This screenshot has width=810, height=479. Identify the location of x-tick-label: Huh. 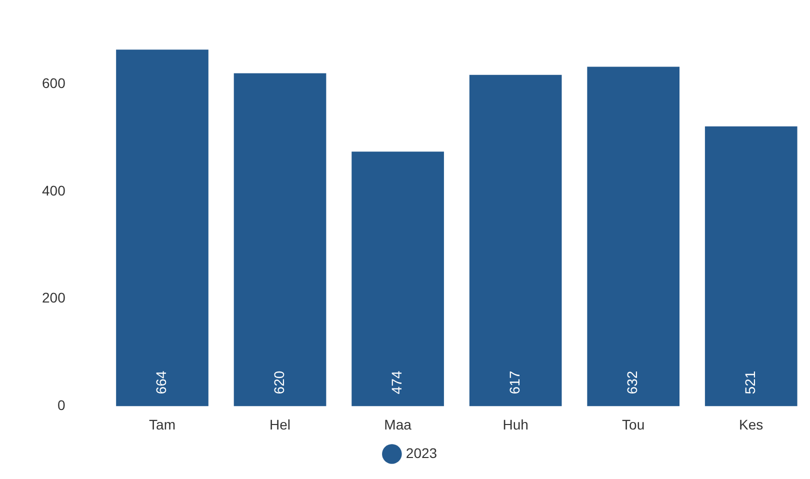
(515, 424).